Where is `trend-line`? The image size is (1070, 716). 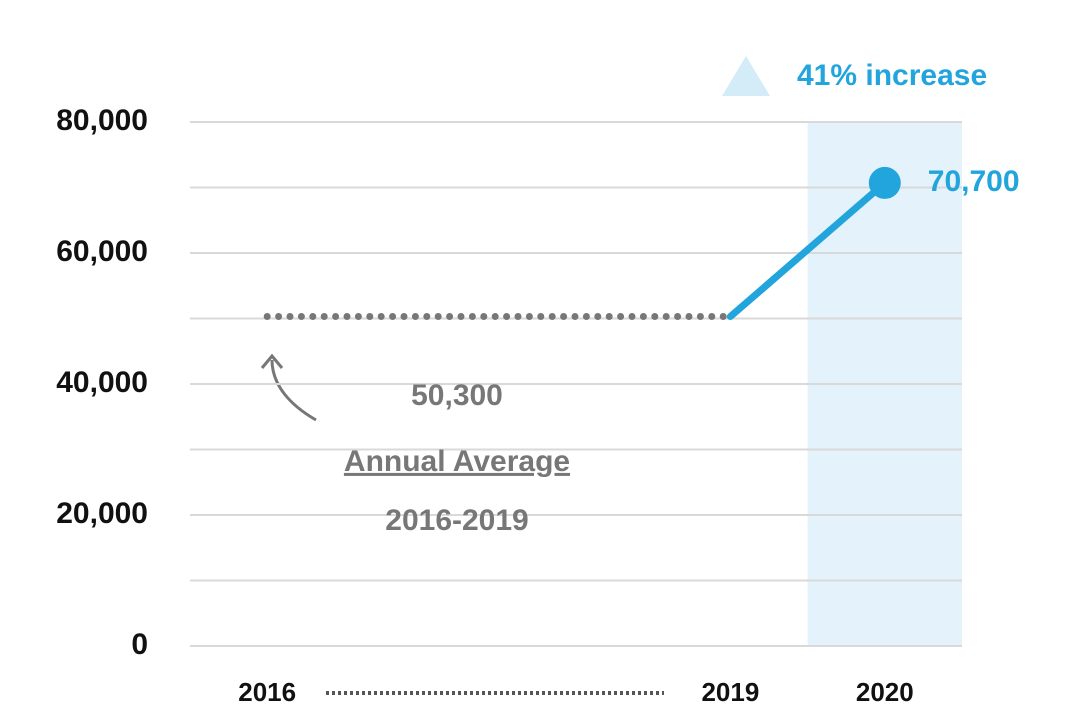 trend-line is located at coordinates (807, 250).